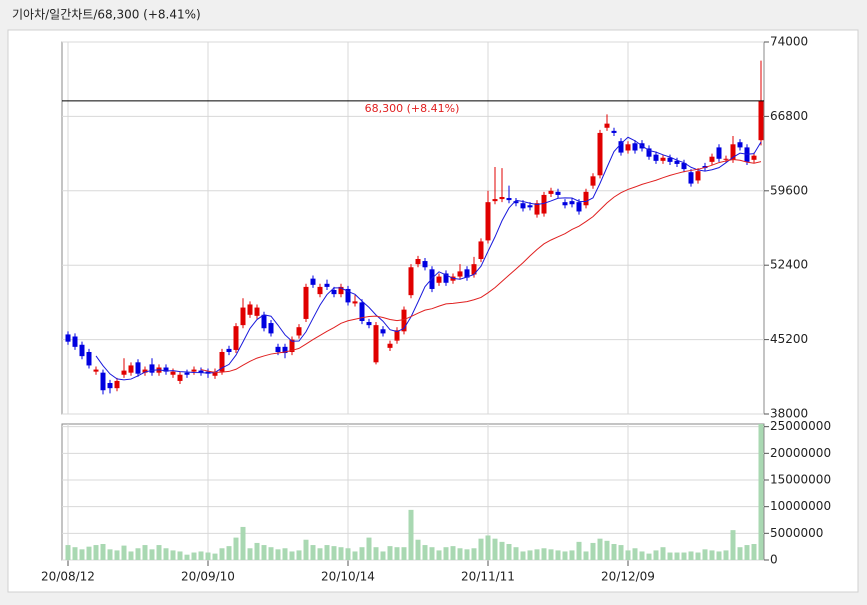  I want to click on x-tick-label: 20/08/12, so click(68, 577).